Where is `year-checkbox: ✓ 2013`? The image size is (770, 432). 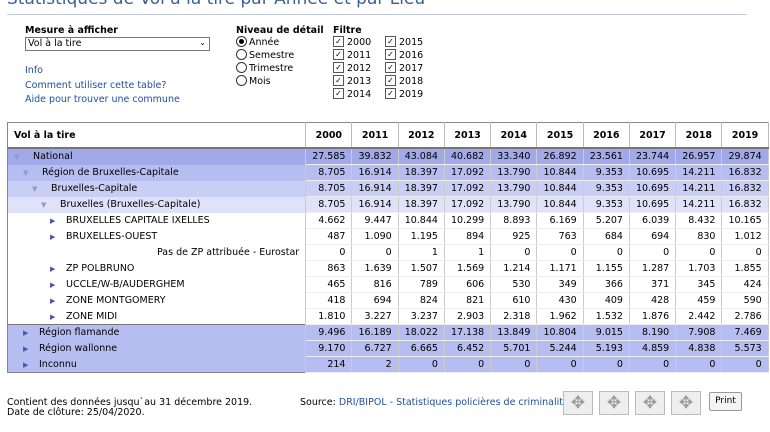
year-checkbox: ✓ 2013 is located at coordinates (352, 81).